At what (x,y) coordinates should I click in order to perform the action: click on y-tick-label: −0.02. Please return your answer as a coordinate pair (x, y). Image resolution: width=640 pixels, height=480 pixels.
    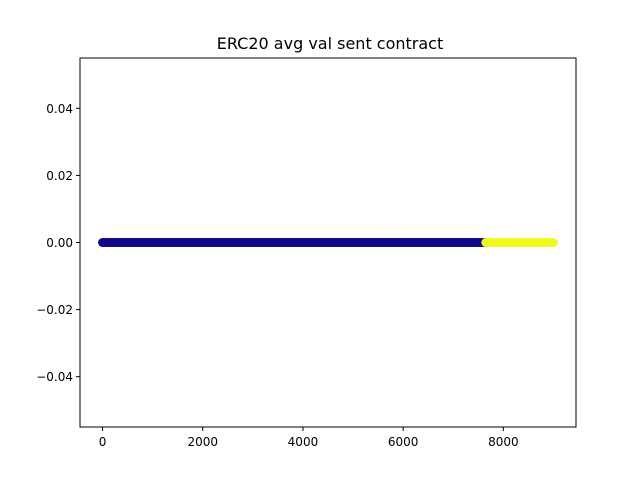
    Looking at the image, I should click on (54, 310).